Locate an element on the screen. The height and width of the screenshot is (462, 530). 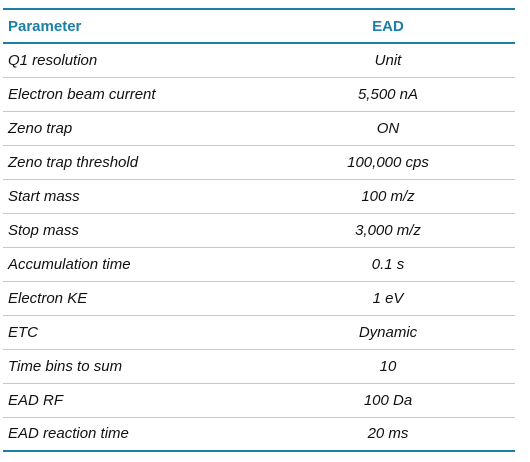
table-row: Accumulation time 0.1 s is located at coordinates (259, 264).